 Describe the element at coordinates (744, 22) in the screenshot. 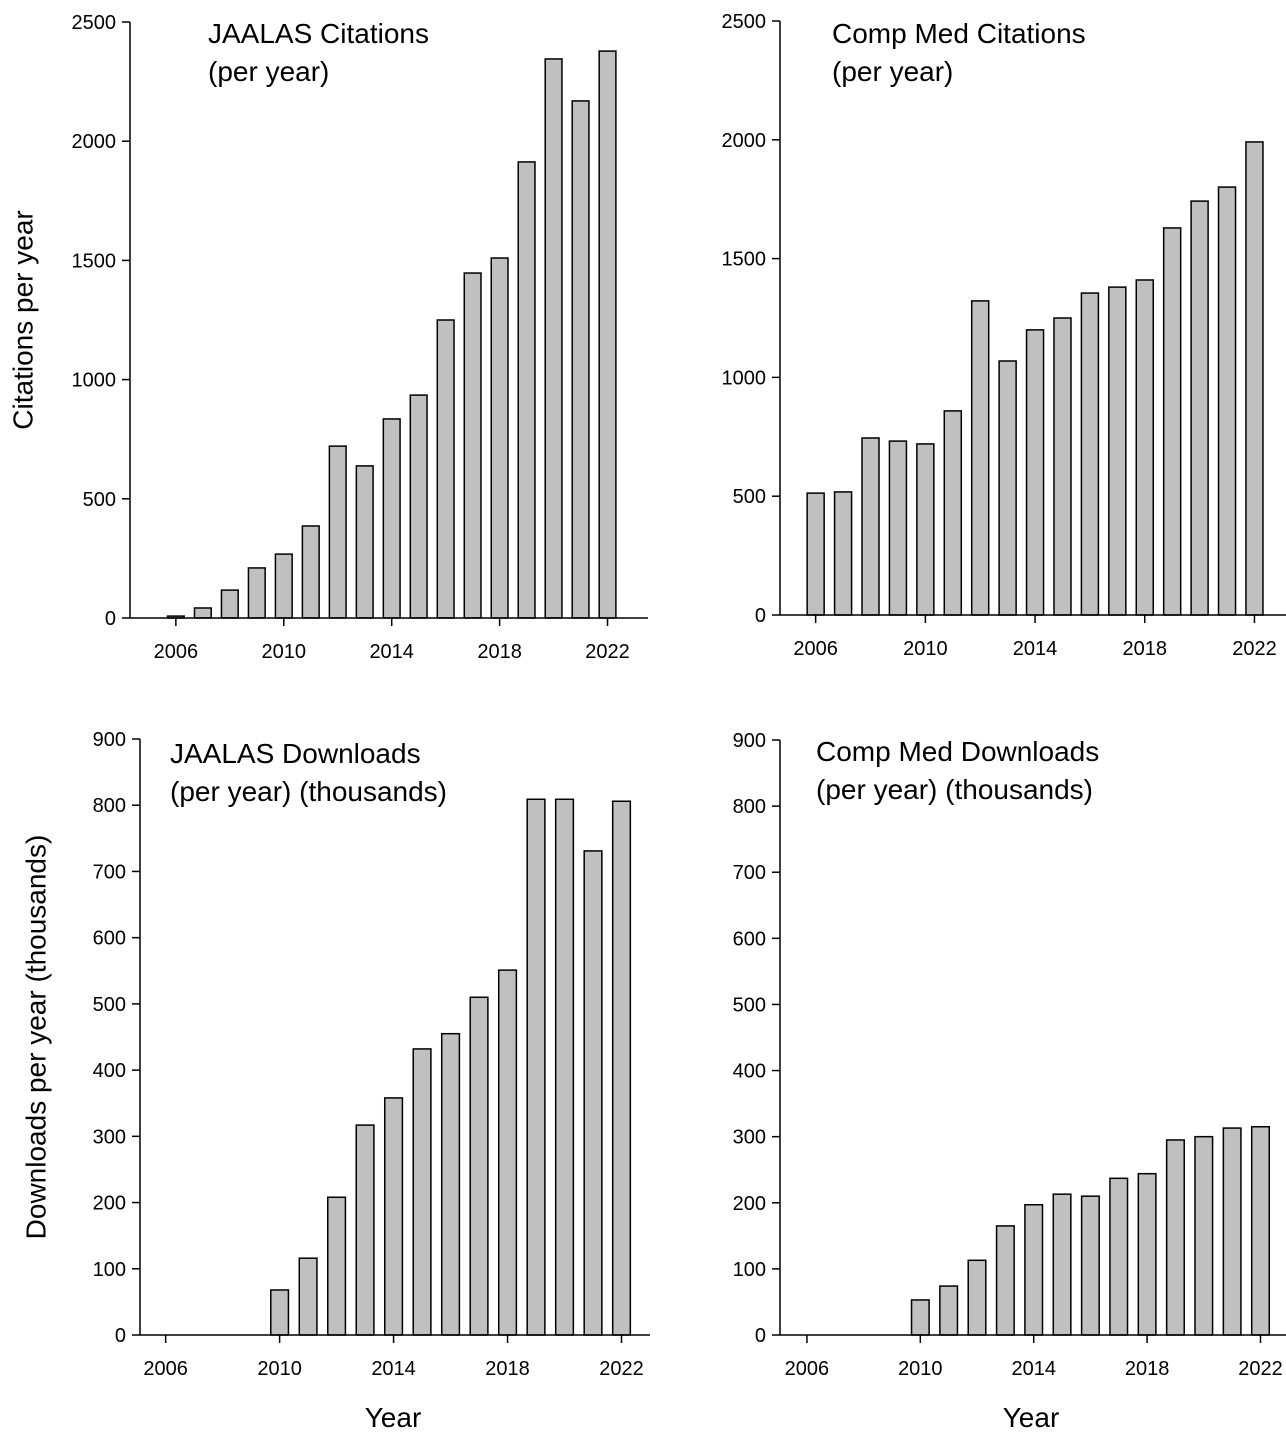

I see `y-tick-label: 2500` at that location.